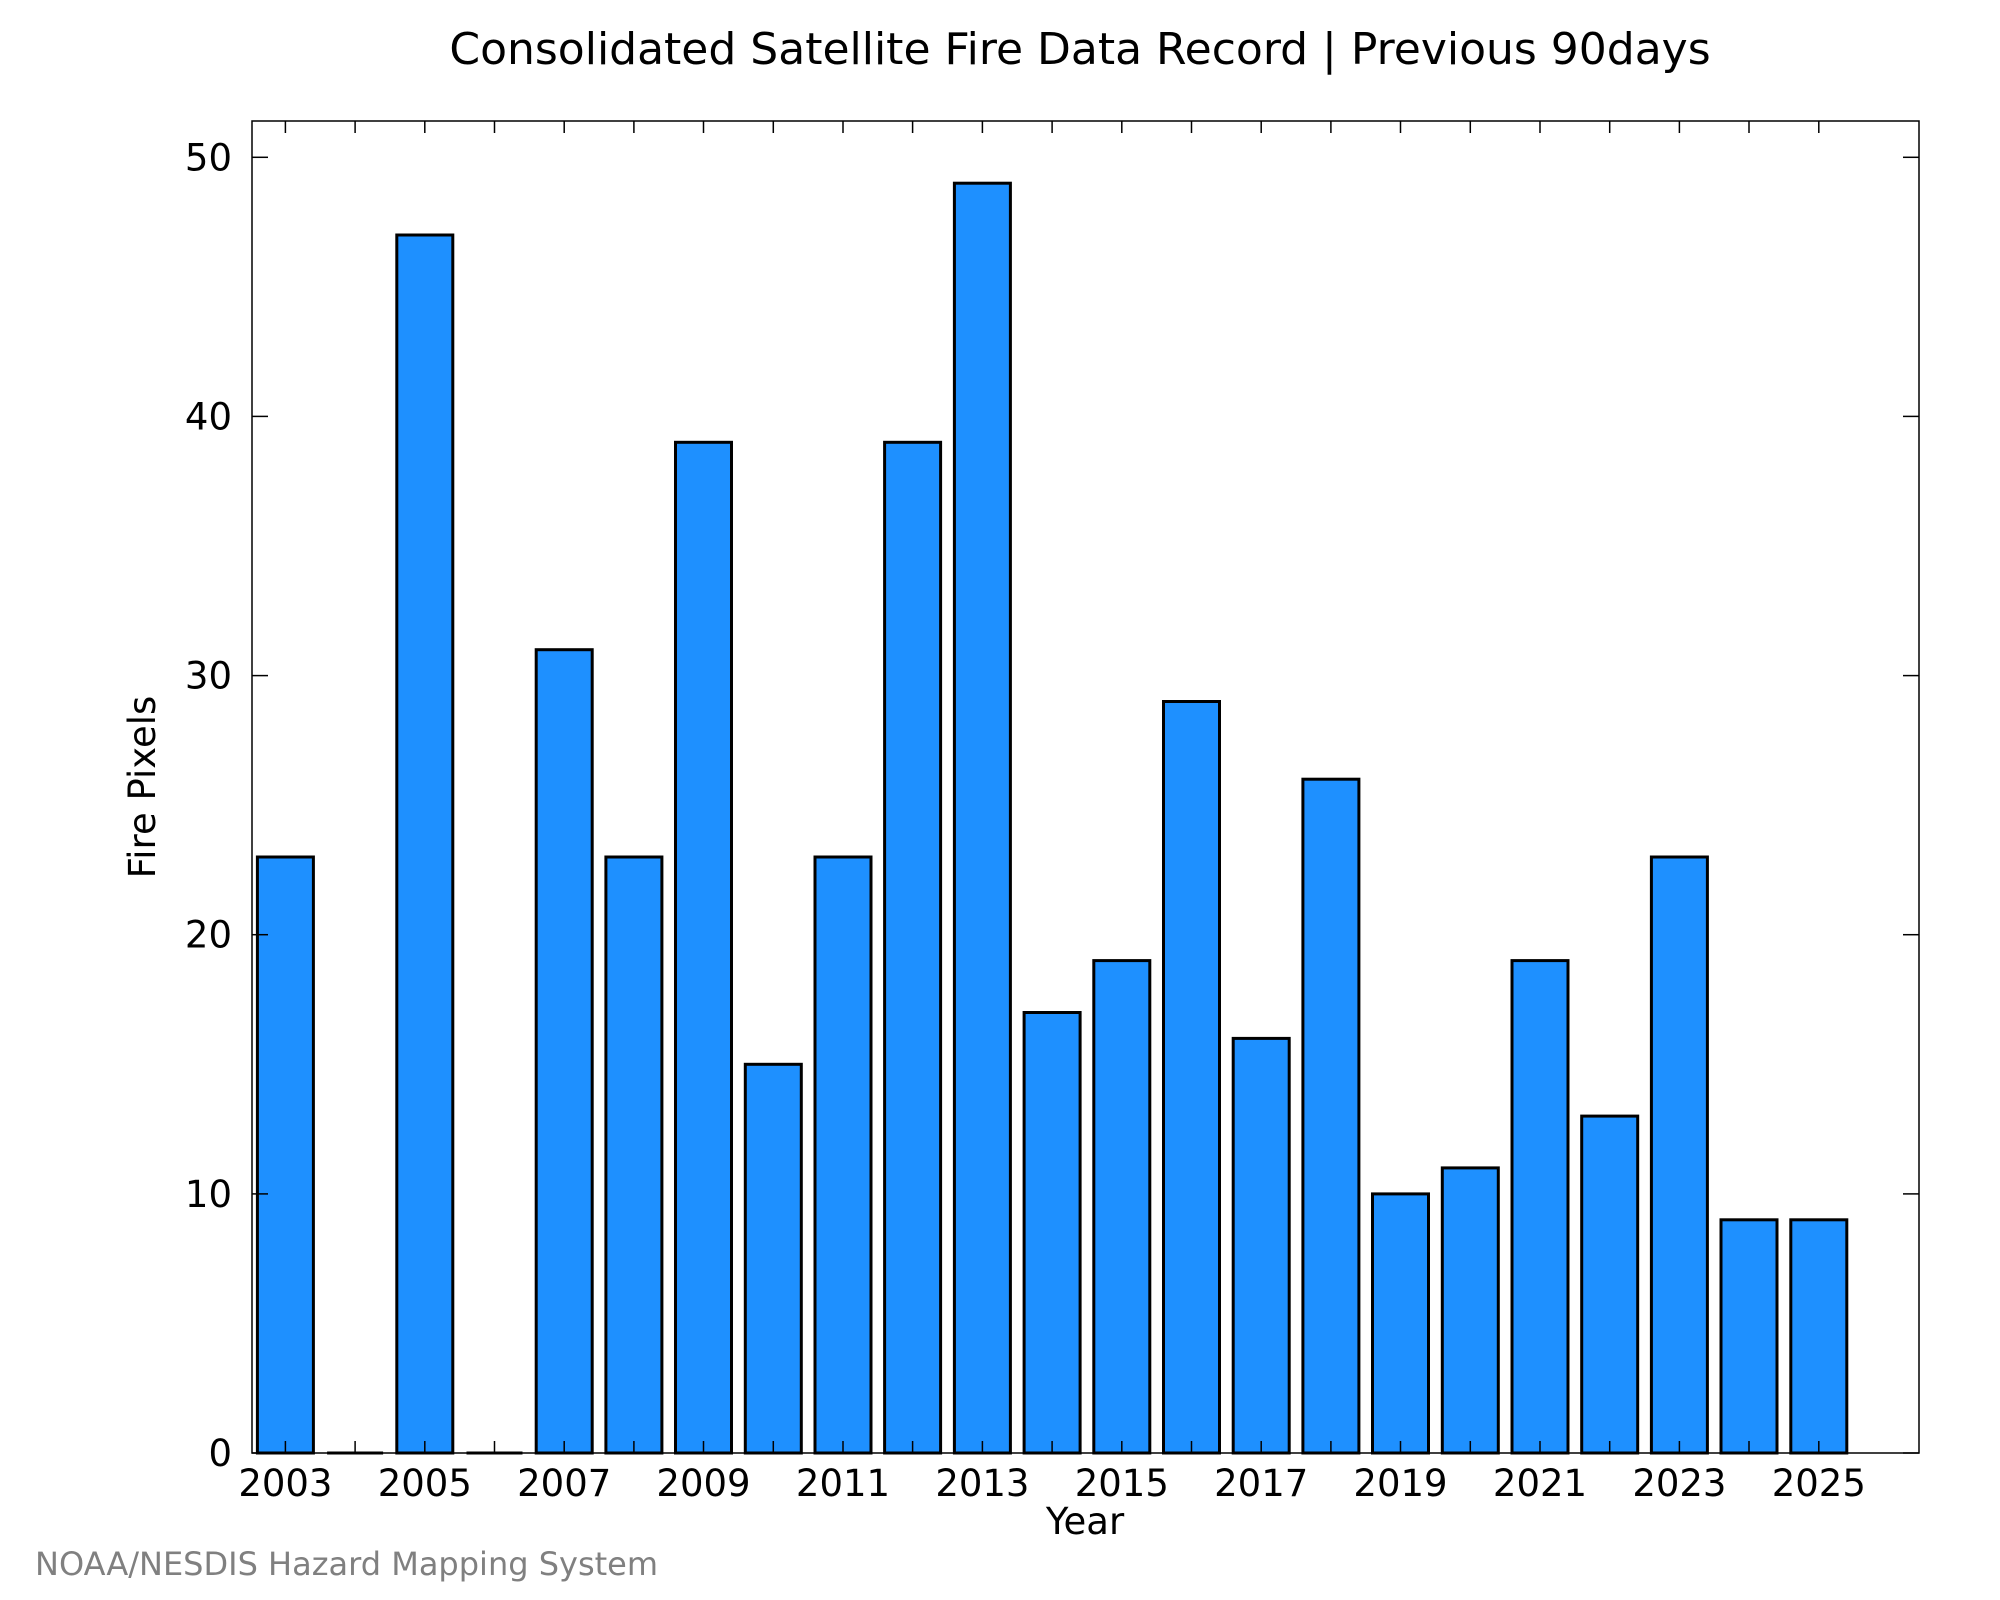  What do you see at coordinates (1610, 1284) in the screenshot?
I see `bar-2022` at bounding box center [1610, 1284].